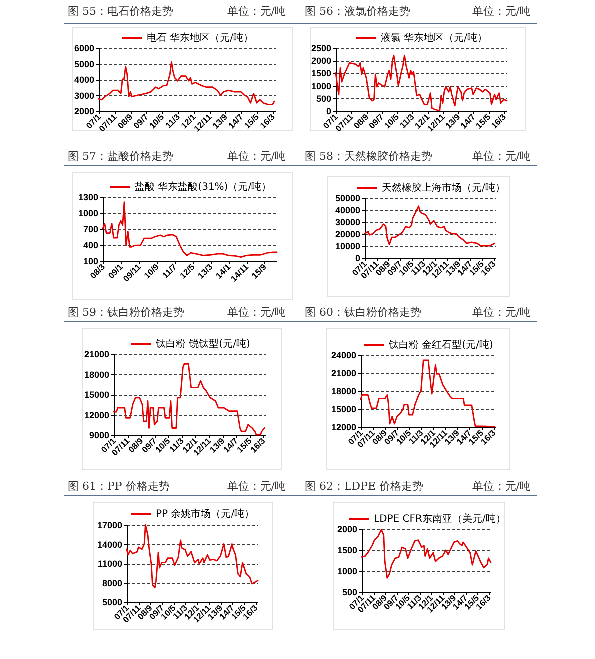 The height and width of the screenshot is (659, 595). I want to click on y-tick-label: 700, so click(90, 229).